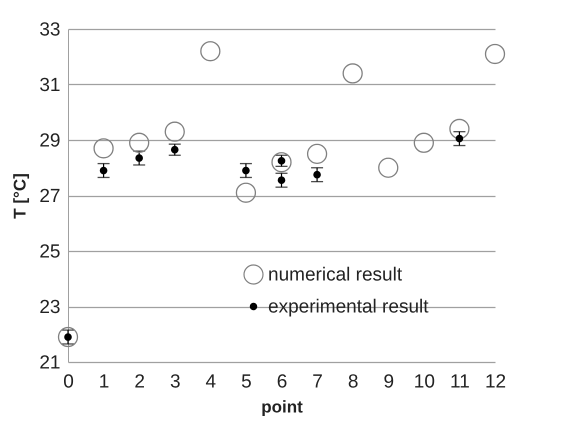  Describe the element at coordinates (49, 196) in the screenshot. I see `y-tick-label: 27` at that location.